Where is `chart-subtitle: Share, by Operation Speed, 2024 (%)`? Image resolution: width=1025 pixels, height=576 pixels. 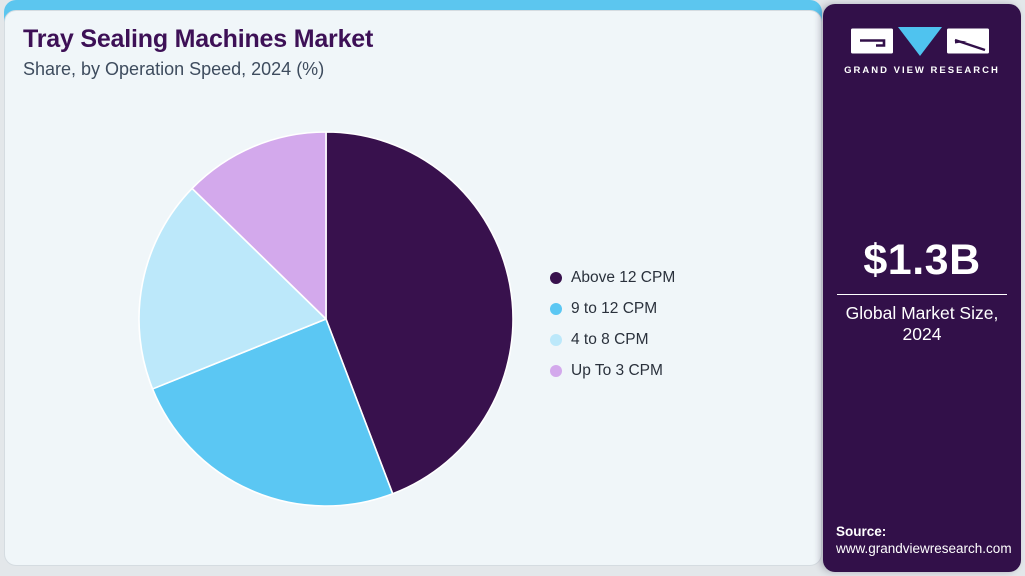
chart-subtitle: Share, by Operation Speed, 2024 (%) is located at coordinates (174, 69).